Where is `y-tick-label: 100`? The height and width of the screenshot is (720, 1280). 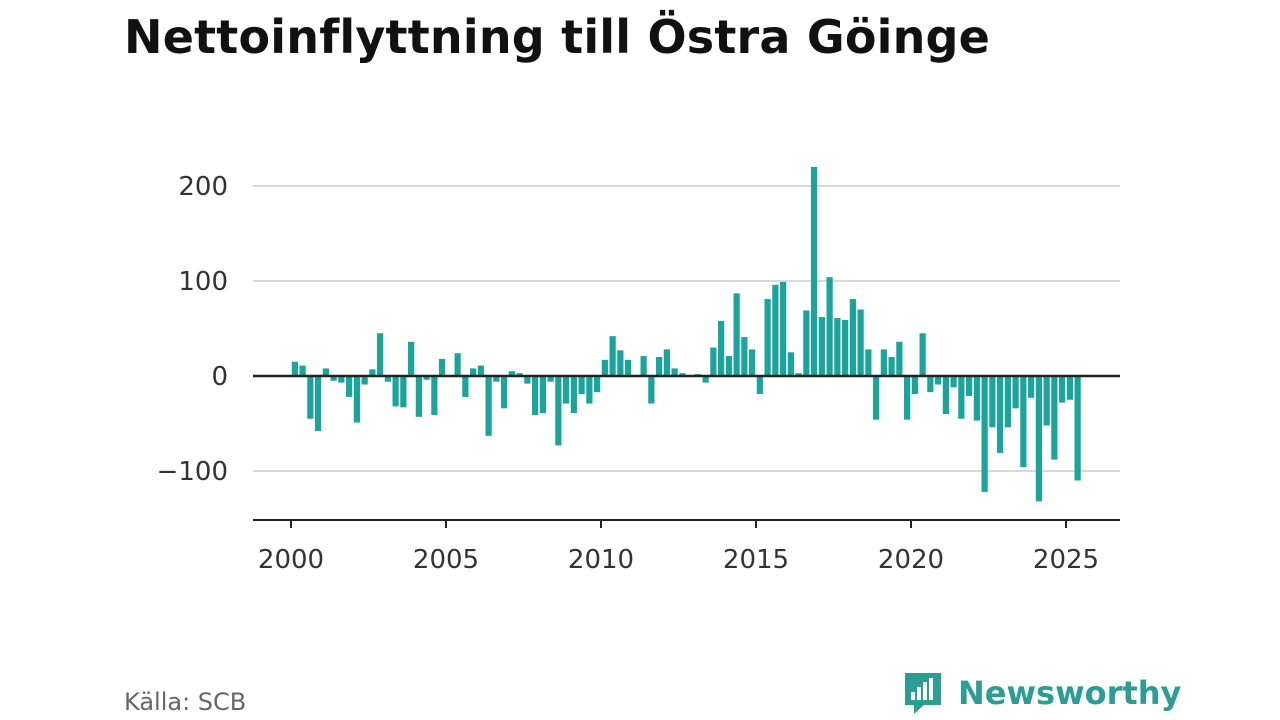 y-tick-label: 100 is located at coordinates (203, 282).